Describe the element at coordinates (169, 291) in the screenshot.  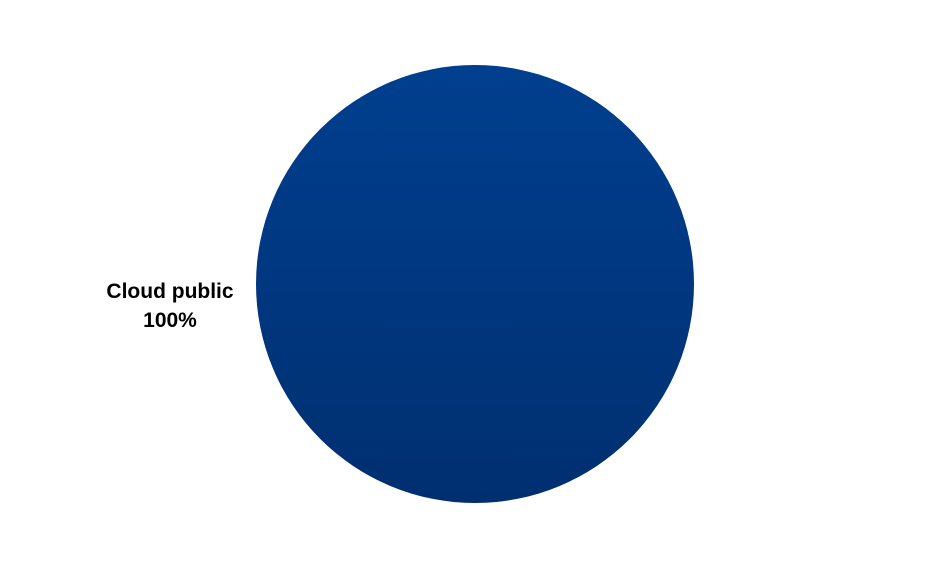
I see `slice-label-name: Cloud public` at that location.